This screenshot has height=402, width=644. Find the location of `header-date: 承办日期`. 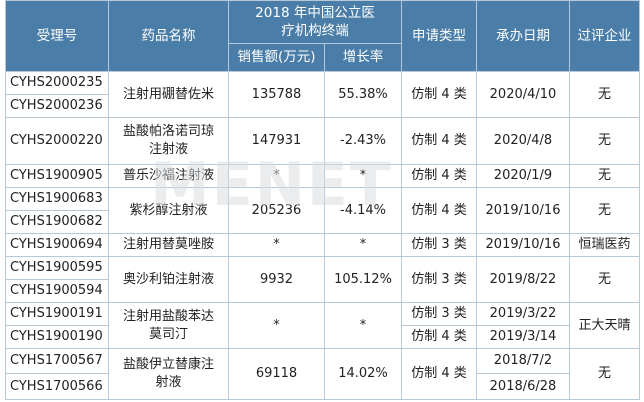

header-date: 承办日期 is located at coordinates (523, 36).